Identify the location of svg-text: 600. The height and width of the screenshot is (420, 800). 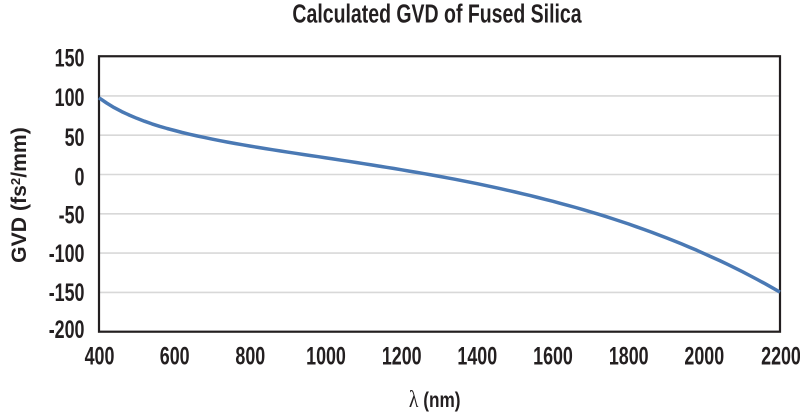
(175, 355).